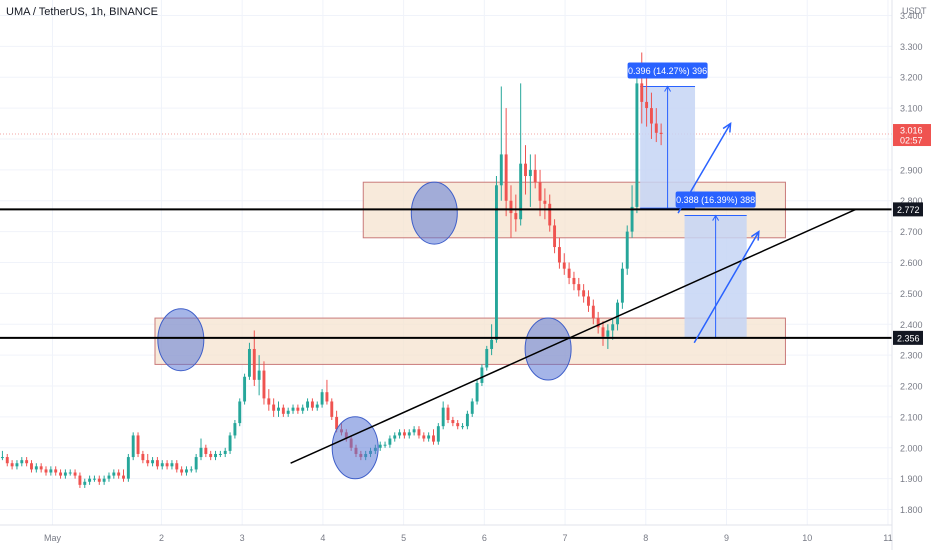 Image resolution: width=932 pixels, height=555 pixels. I want to click on price-tick-label: 2.500, so click(911, 294).